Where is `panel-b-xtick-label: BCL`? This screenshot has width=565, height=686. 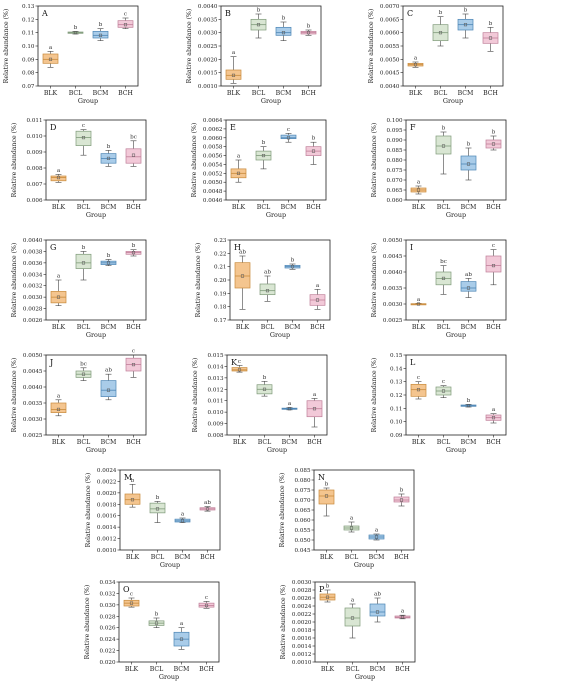
panel-b-xtick-label: BCL is located at coordinates (259, 93).